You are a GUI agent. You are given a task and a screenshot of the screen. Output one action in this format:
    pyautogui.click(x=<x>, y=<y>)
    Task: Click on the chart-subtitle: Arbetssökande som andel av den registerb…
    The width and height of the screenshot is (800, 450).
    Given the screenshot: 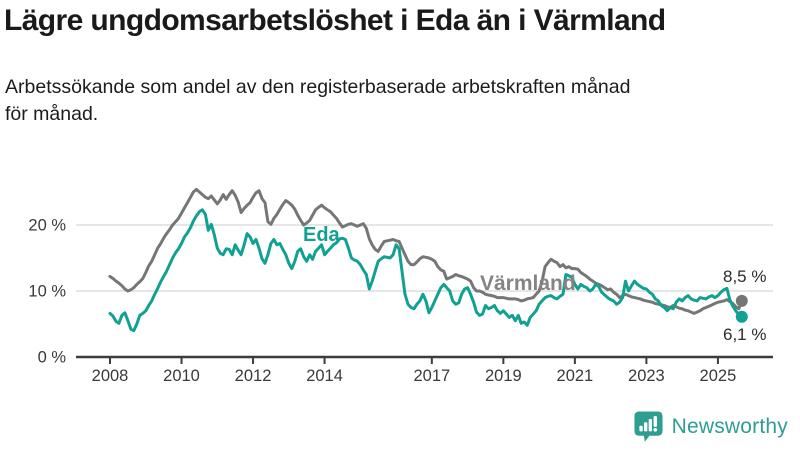 What is the action you would take?
    pyautogui.click(x=385, y=101)
    